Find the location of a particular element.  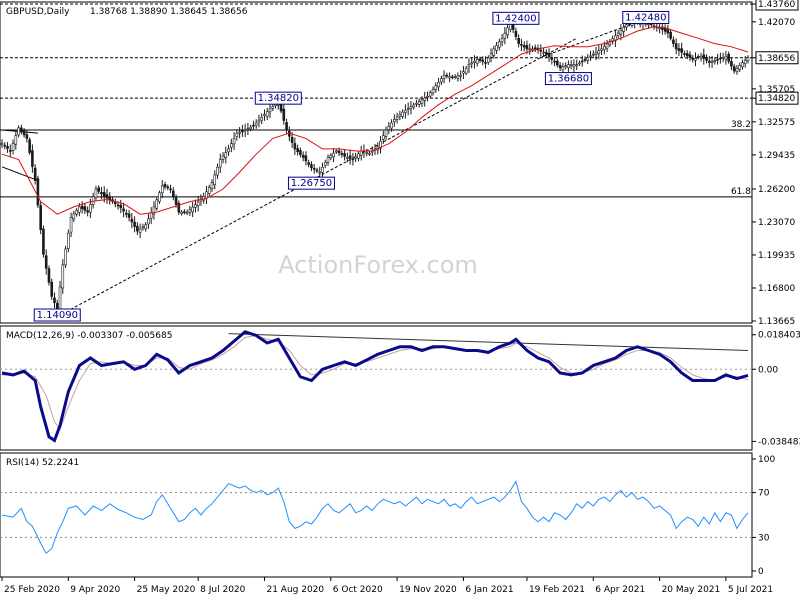

fib-level-label: 61.8 is located at coordinates (741, 192).